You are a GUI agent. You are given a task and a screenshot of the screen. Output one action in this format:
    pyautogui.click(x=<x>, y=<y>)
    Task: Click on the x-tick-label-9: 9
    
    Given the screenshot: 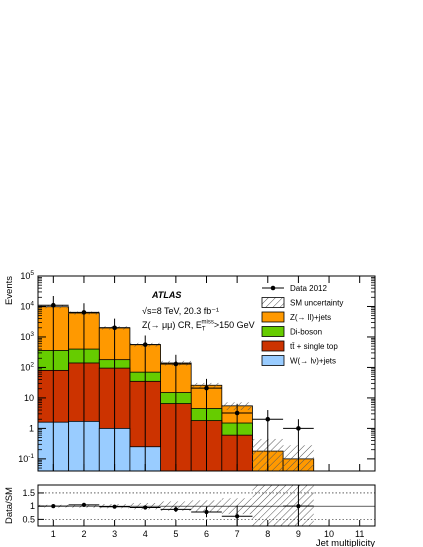 What is the action you would take?
    pyautogui.click(x=298, y=534)
    